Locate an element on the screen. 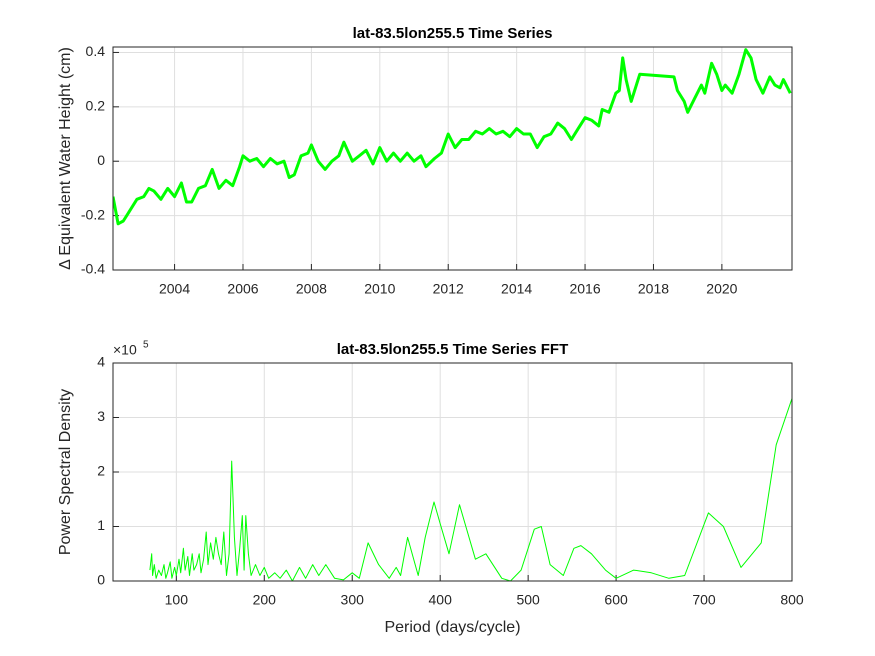  y-tick-label: 0.2 is located at coordinates (96, 106).